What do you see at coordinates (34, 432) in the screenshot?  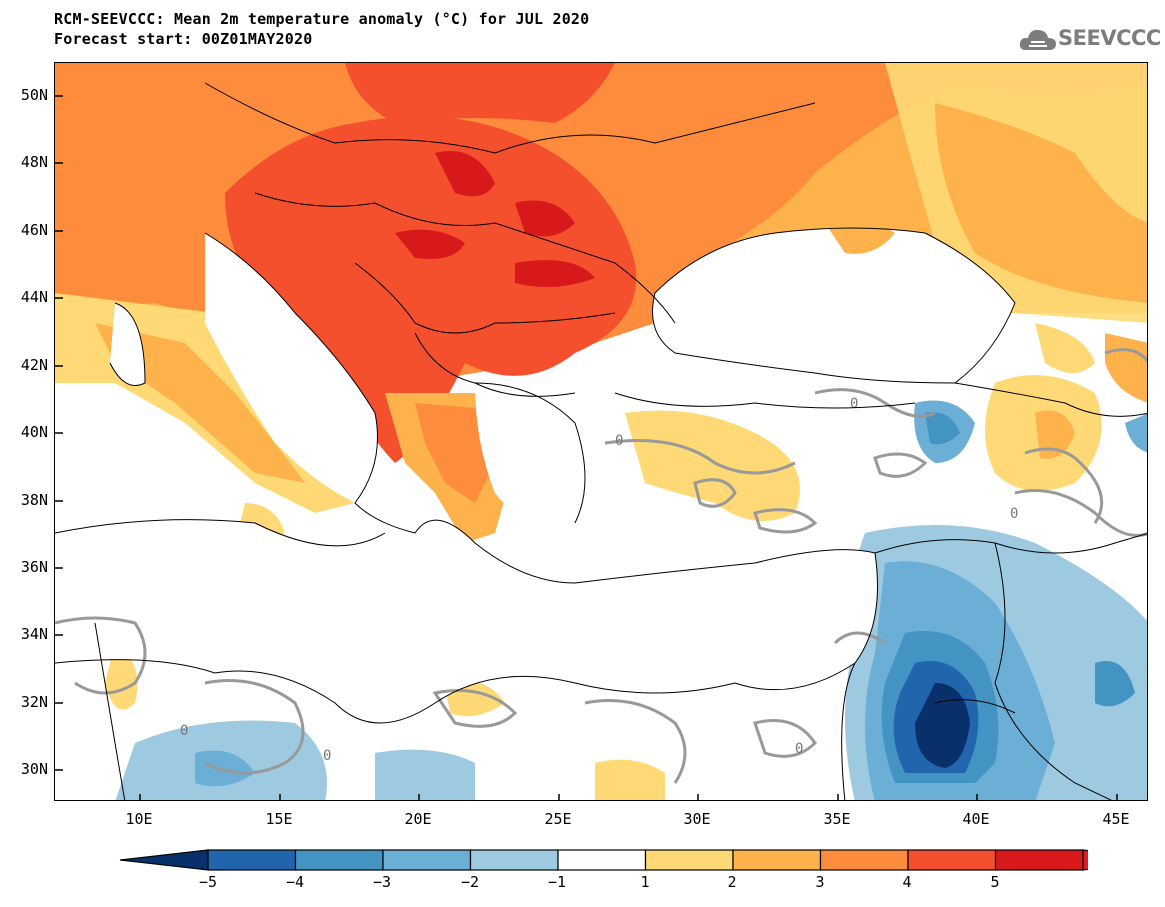 I see `lat-label: 40N` at bounding box center [34, 432].